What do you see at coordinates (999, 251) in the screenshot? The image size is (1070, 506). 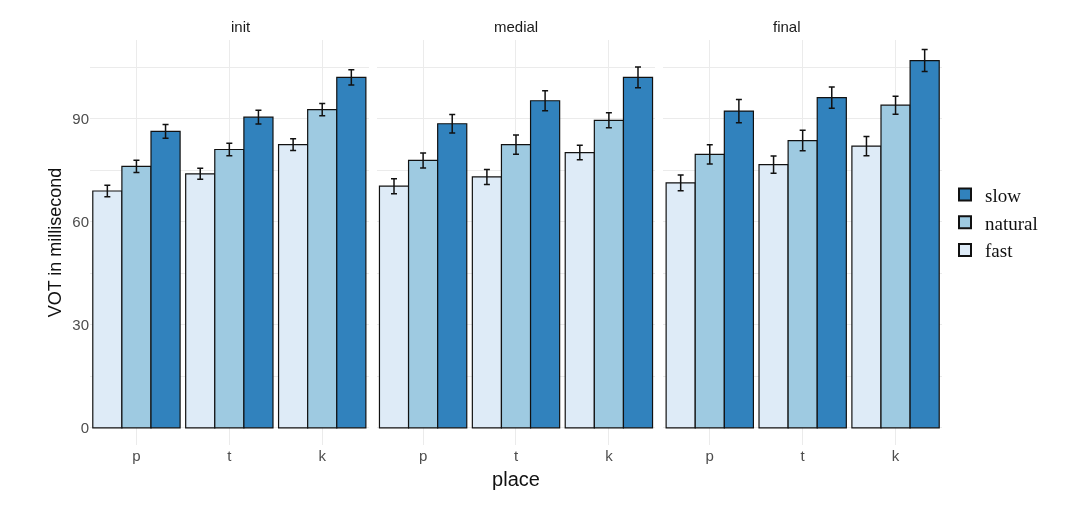 I see `legend-label: fast` at bounding box center [999, 251].